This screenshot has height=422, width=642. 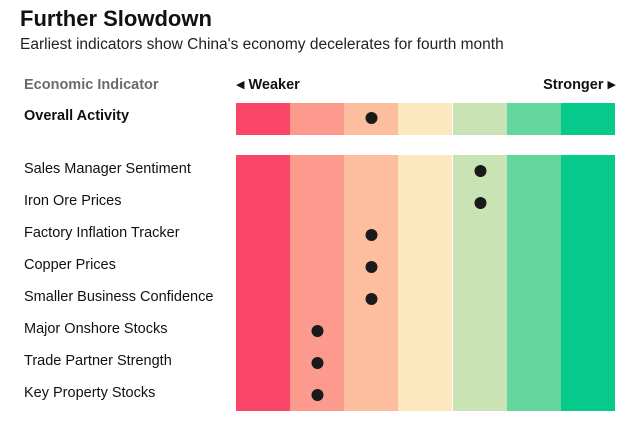 What do you see at coordinates (274, 85) in the screenshot?
I see `weaker-label: Weaker` at bounding box center [274, 85].